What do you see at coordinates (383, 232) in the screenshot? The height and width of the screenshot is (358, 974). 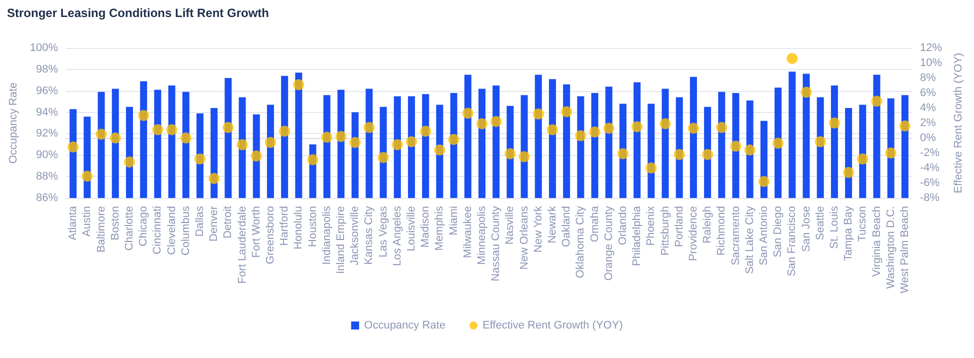 I see `x-tick-label: Las Vegas` at bounding box center [383, 232].